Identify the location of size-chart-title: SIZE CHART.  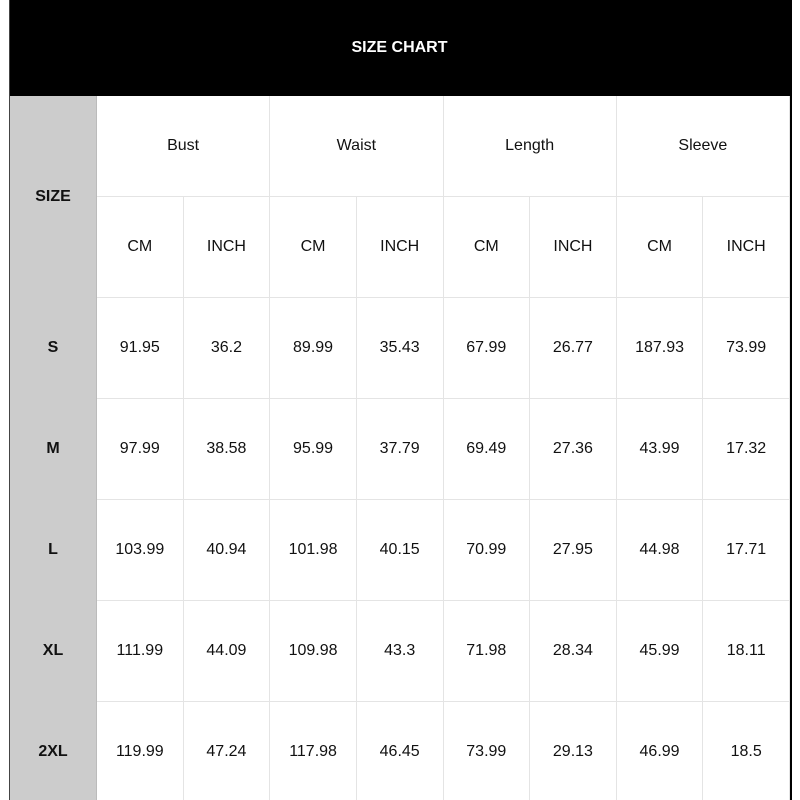
(399, 48).